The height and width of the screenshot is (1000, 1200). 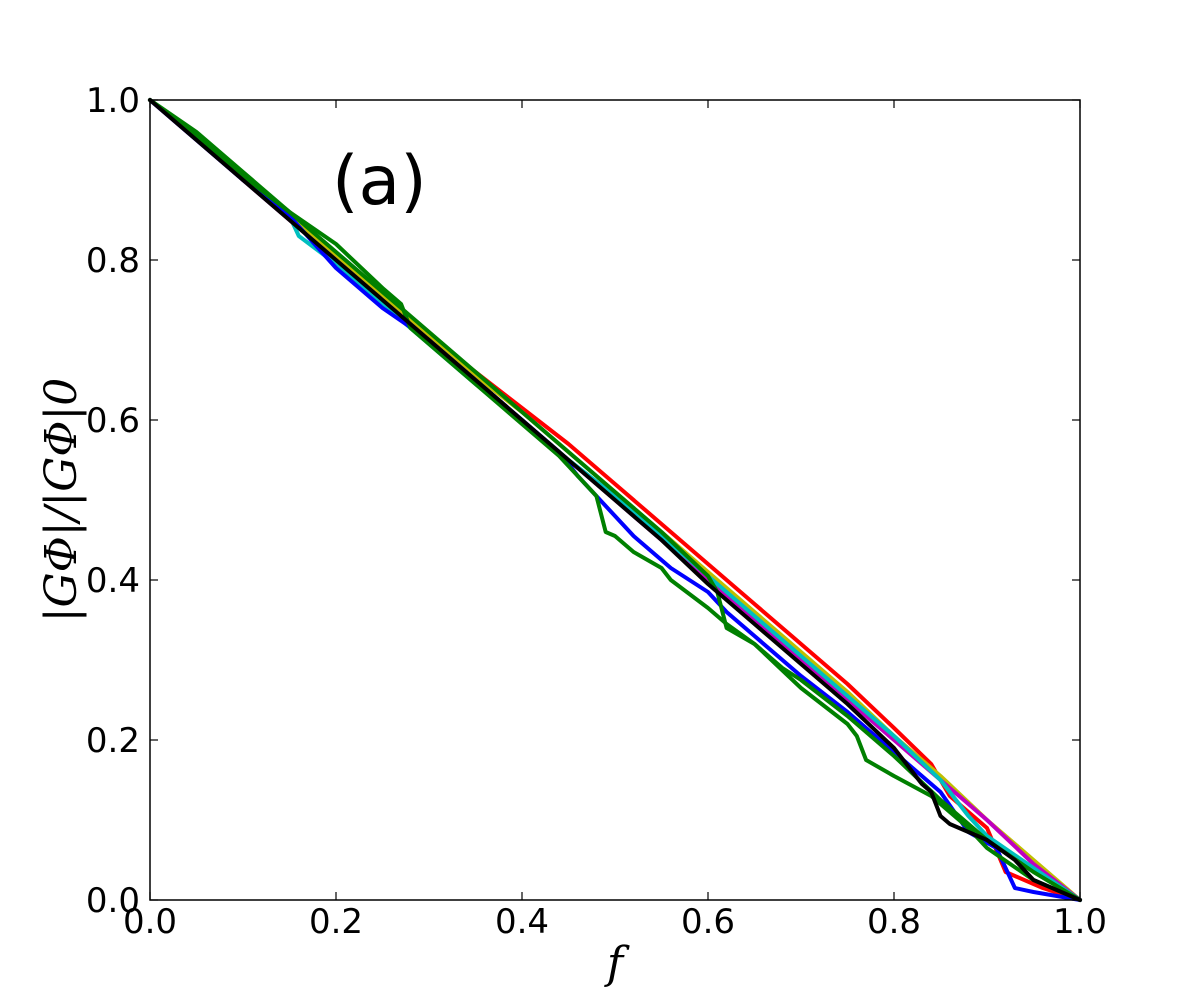 What do you see at coordinates (113, 581) in the screenshot?
I see `y-tick-label: 0.4` at bounding box center [113, 581].